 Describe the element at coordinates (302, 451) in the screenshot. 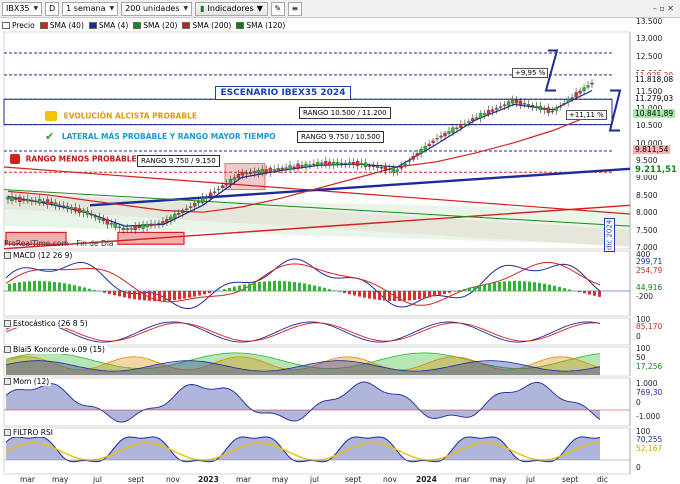

I see `rsi-filter-line` at that location.